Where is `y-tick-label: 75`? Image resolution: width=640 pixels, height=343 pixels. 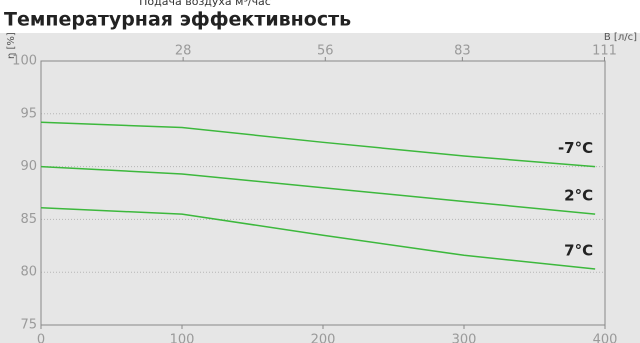
y-tick-label: 75 is located at coordinates (28, 325).